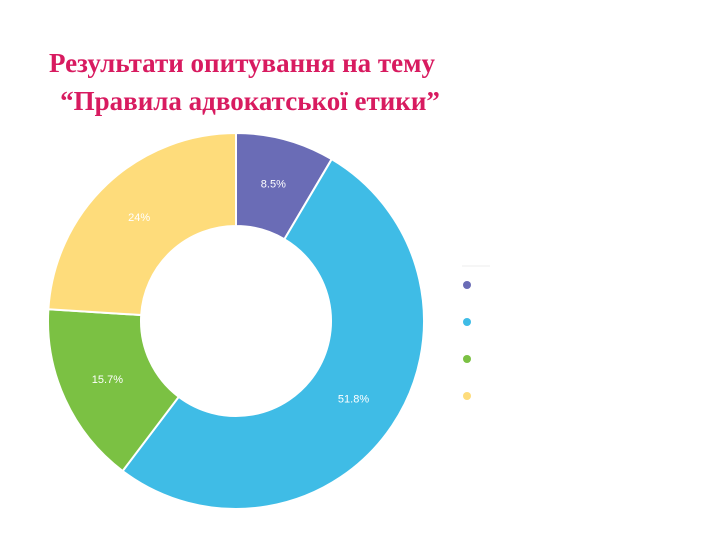 This screenshot has width=728, height=546. What do you see at coordinates (139, 218) in the screenshot?
I see `data-label: 24%` at bounding box center [139, 218].